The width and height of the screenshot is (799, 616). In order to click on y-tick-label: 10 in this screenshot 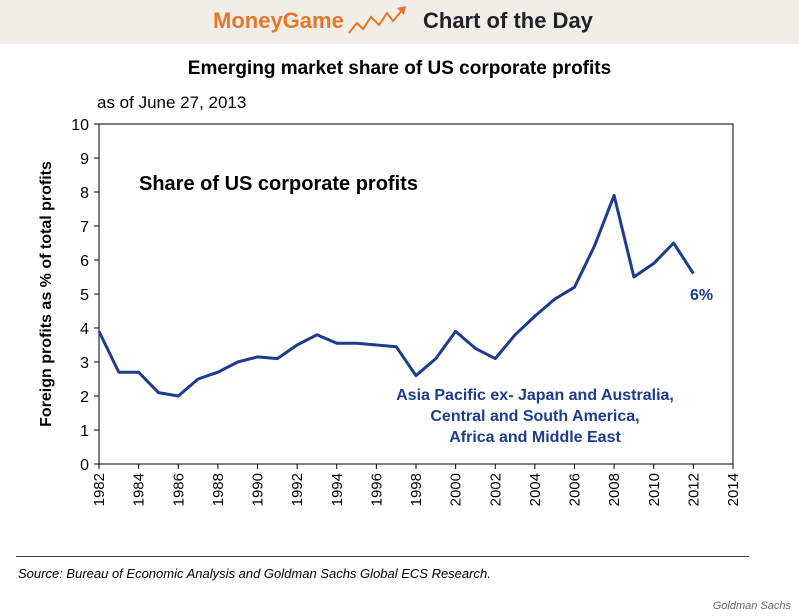, I will do `click(80, 125)`.